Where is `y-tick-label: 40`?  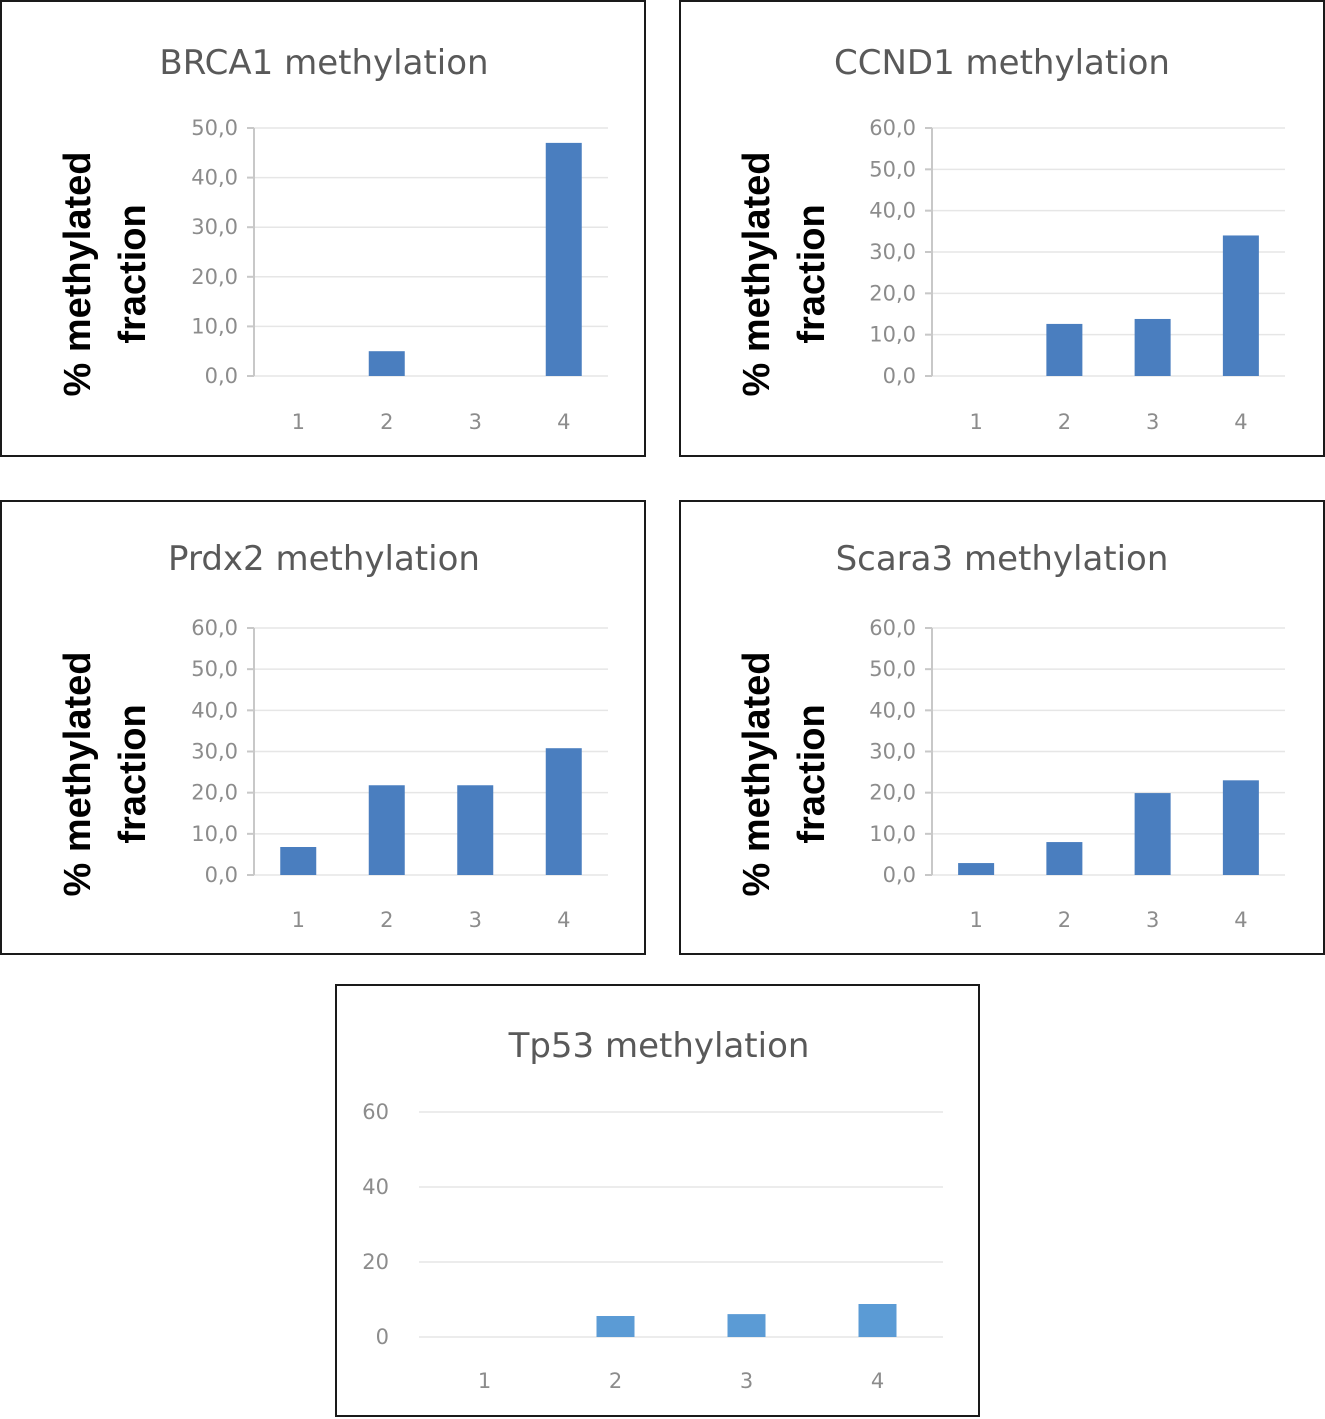 y-tick-label: 40 is located at coordinates (375, 1187).